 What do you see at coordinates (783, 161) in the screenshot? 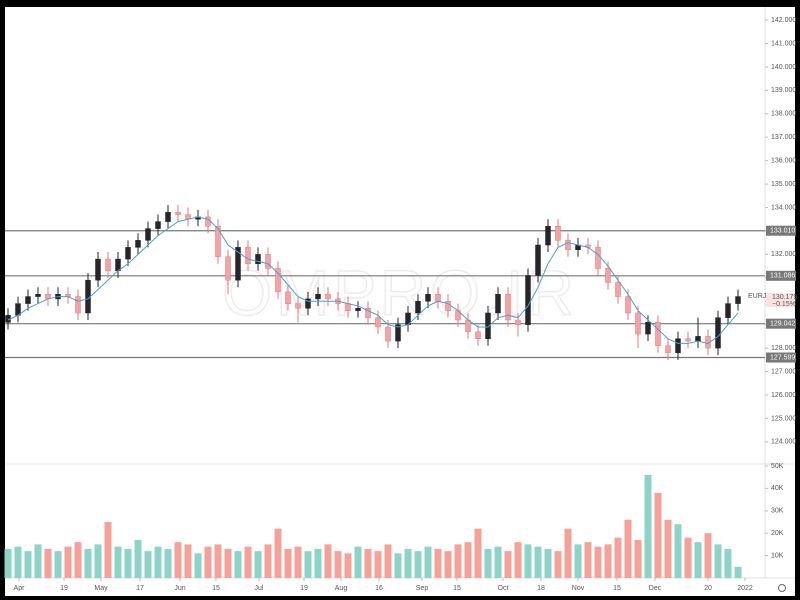
I see `y-tick-label: 136.000` at bounding box center [783, 161].